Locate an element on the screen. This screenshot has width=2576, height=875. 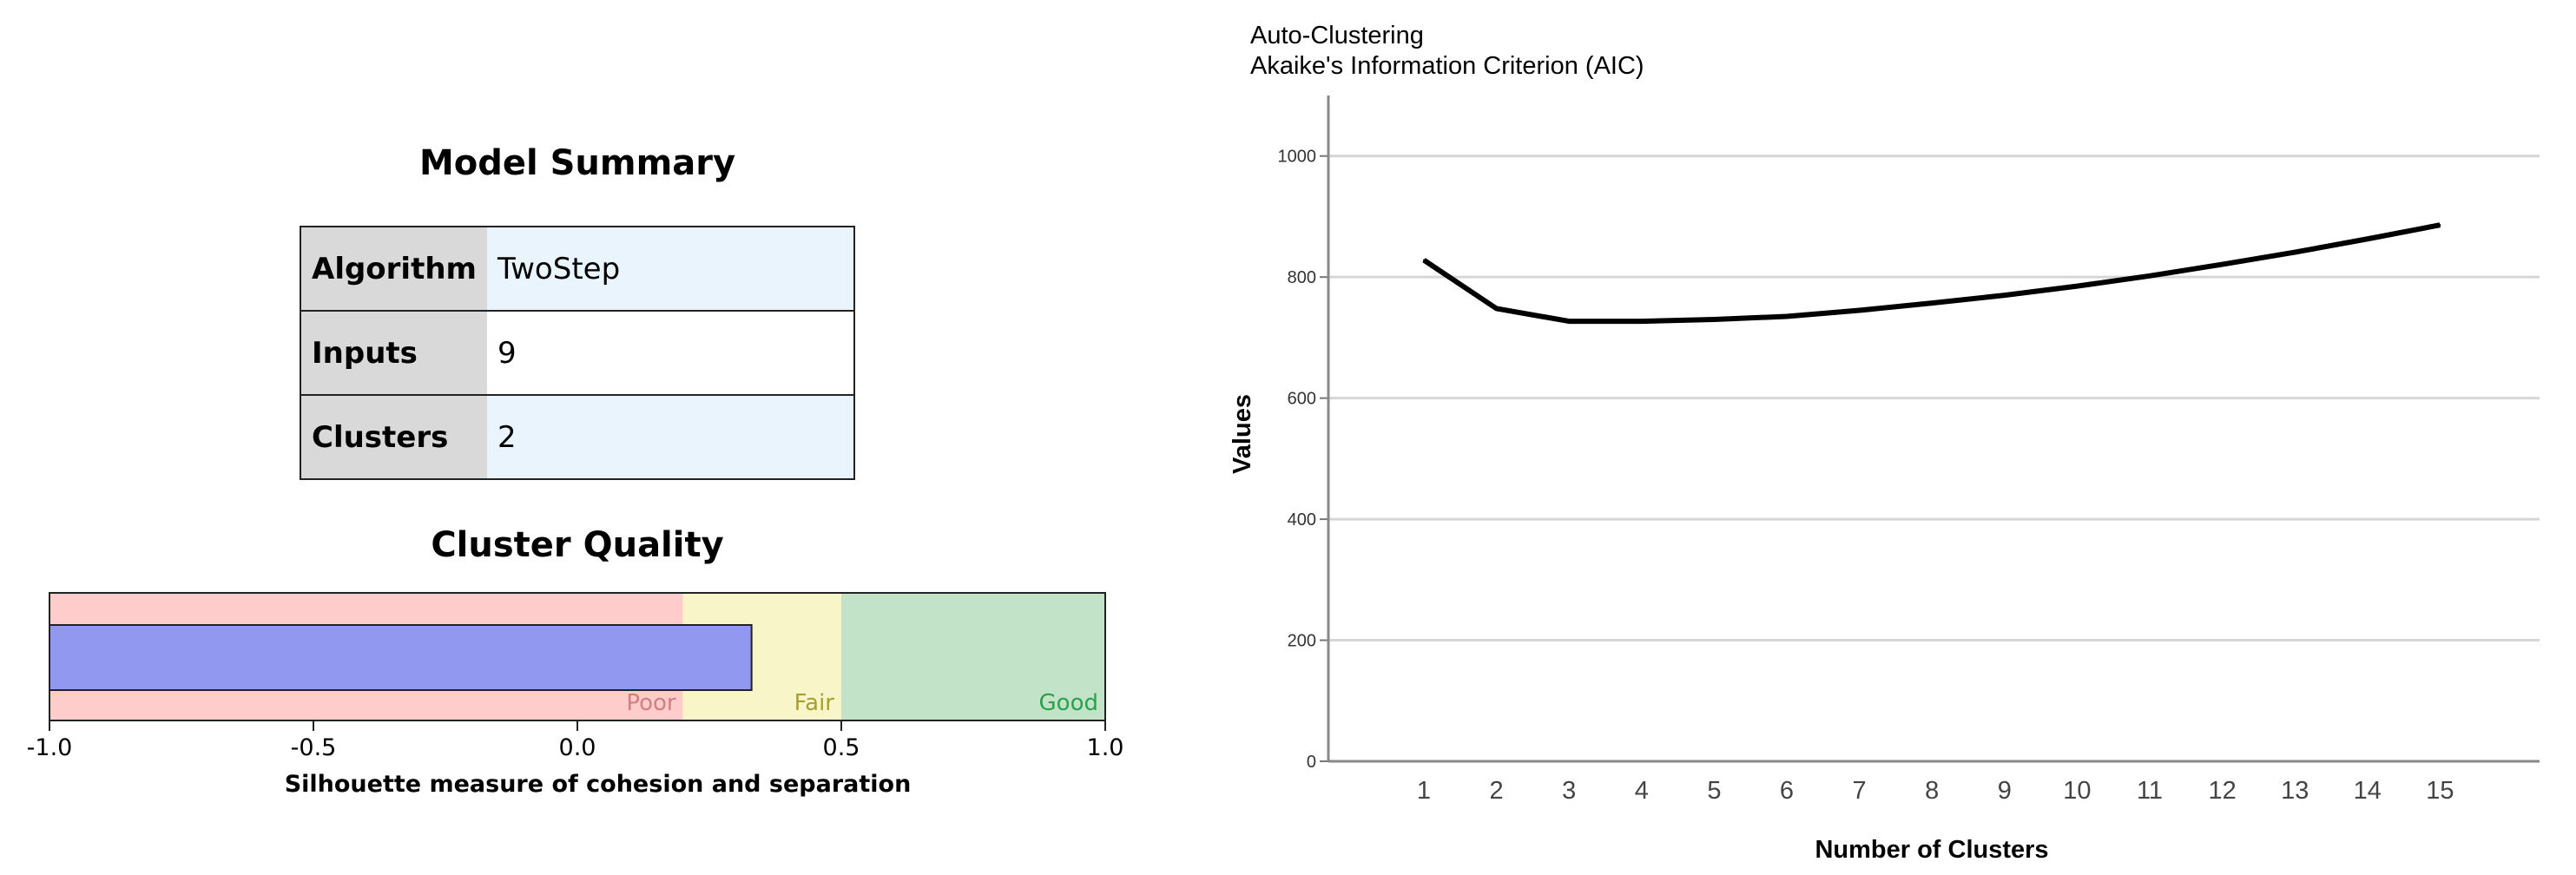
row-value-algorithm: TwoStep is located at coordinates (671, 269).